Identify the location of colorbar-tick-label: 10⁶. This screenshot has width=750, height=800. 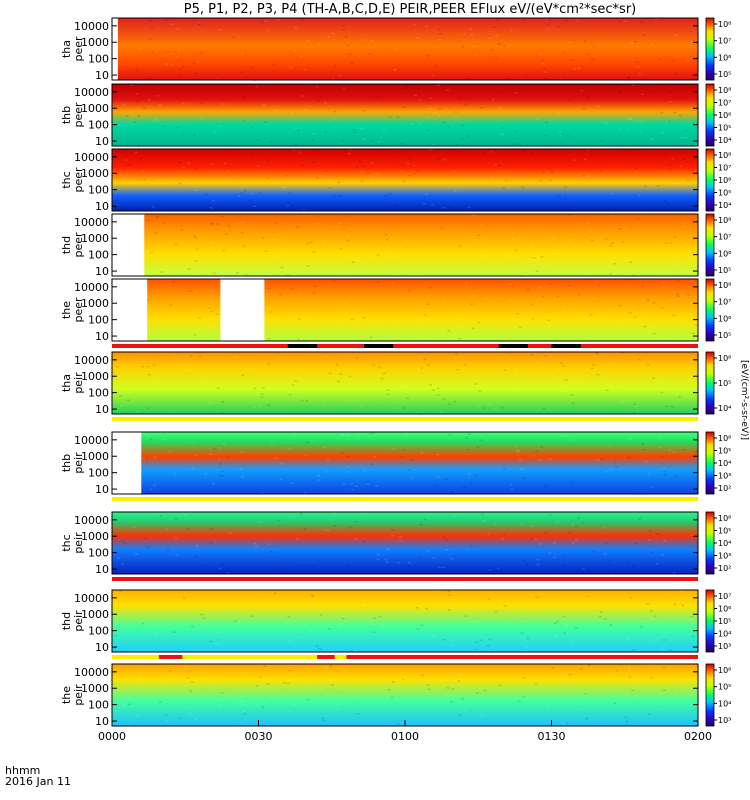
(724, 253).